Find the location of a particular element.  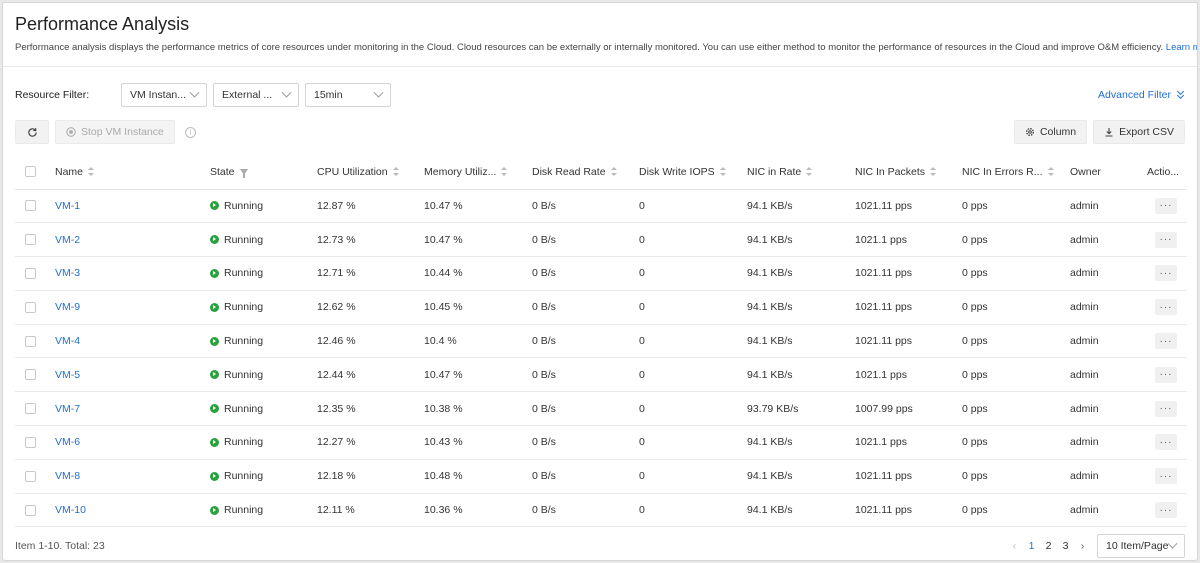

vm-name-link: VM-3 is located at coordinates (68, 273).